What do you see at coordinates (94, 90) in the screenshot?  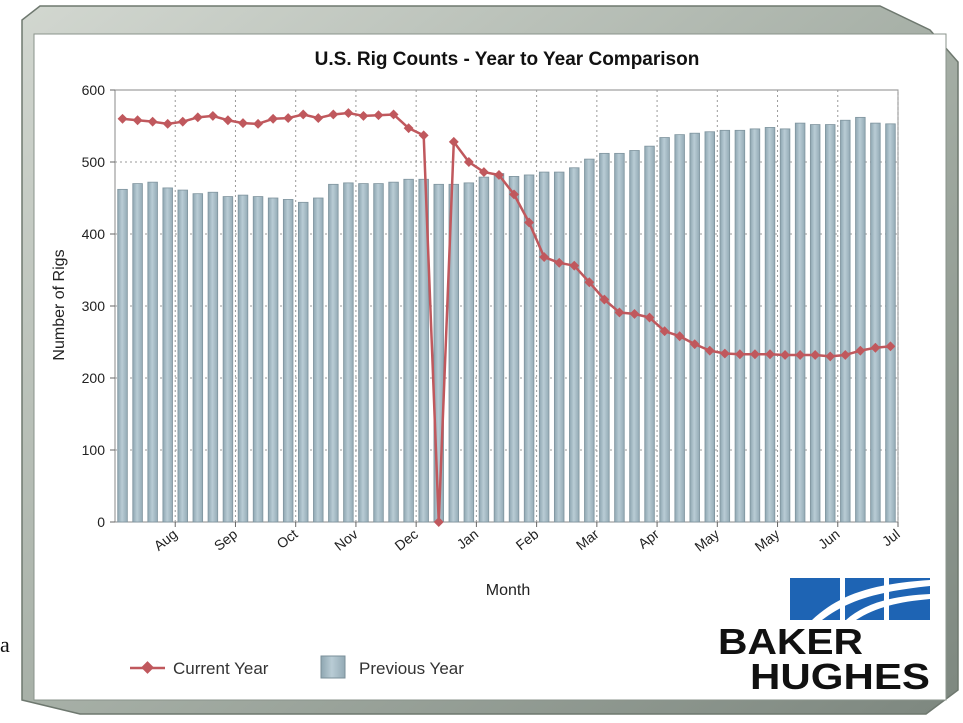 I see `y-tick-label: 600` at bounding box center [94, 90].